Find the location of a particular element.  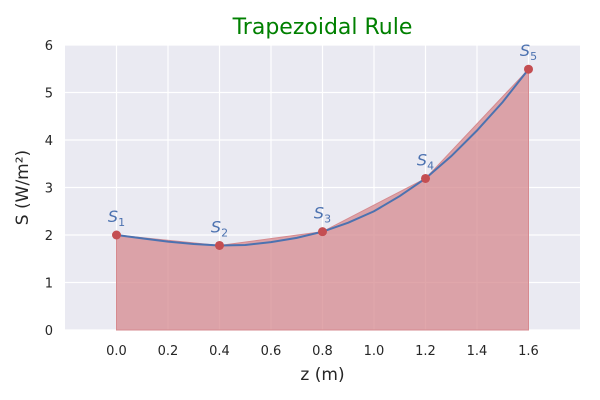

point-label-subscript: 2 is located at coordinates (224, 232).